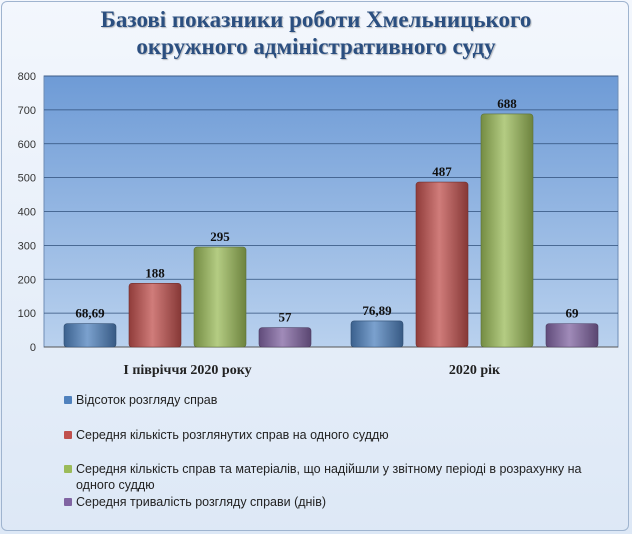 The height and width of the screenshot is (534, 632). Describe the element at coordinates (220, 236) in the screenshot. I see `data-label-s2-c0: 295` at that location.